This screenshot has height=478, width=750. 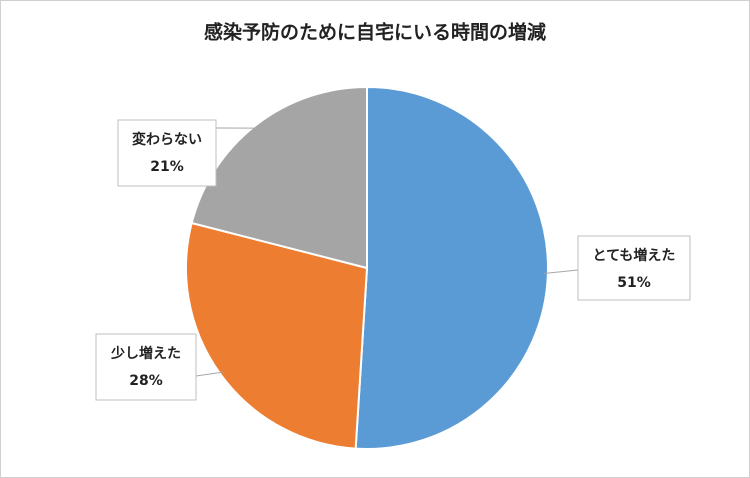 I want to click on chart-title: 感染予防のために自宅にいる時間の増減, so click(x=375, y=32).